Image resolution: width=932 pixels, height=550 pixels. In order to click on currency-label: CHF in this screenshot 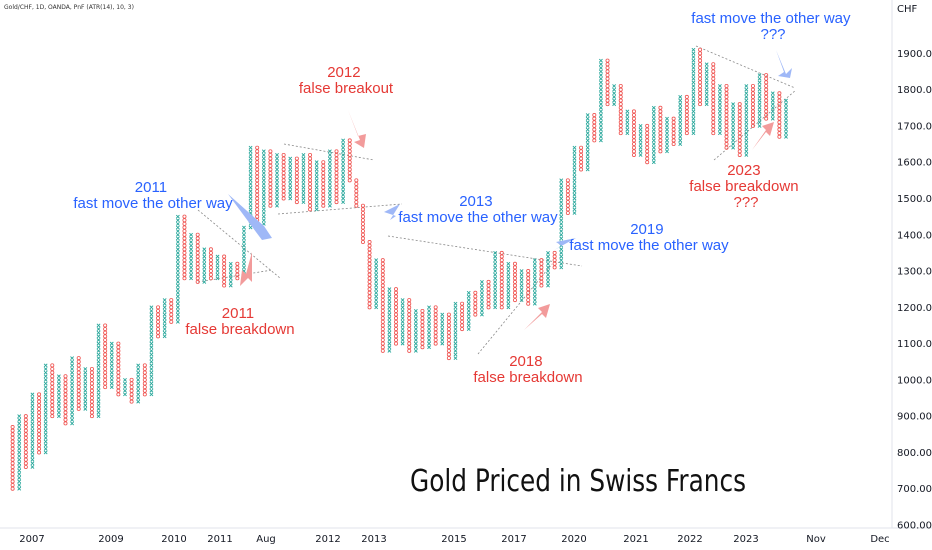, I will do `click(907, 9)`.